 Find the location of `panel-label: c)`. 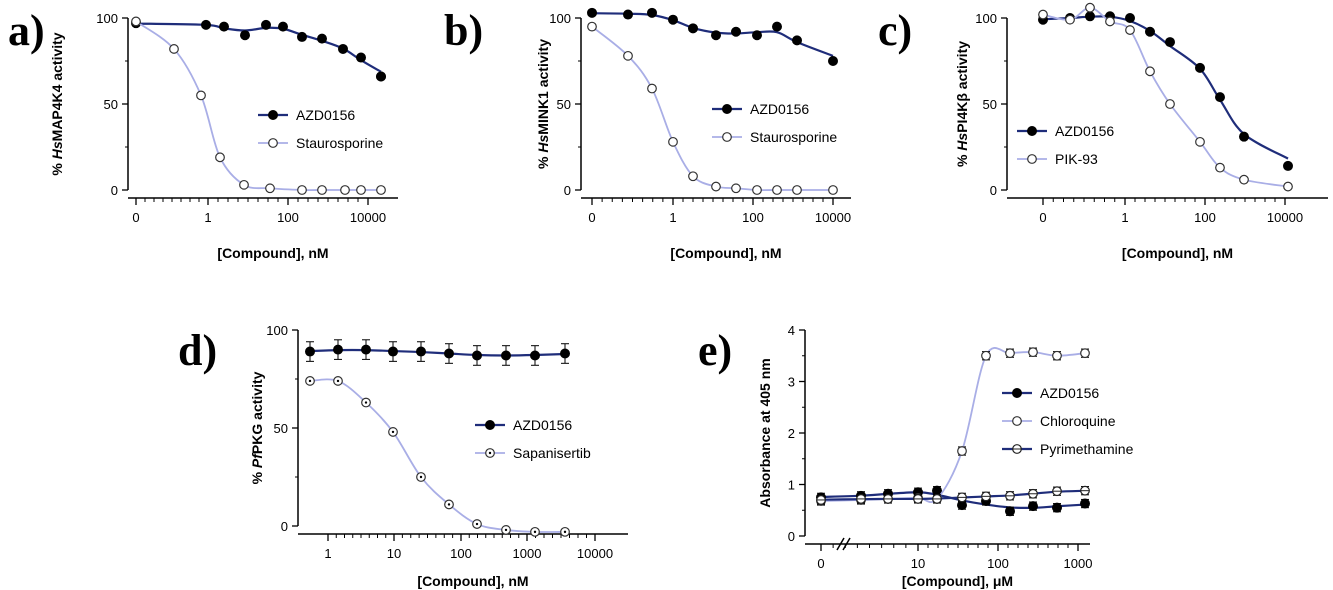

panel-label: c) is located at coordinates (895, 30).